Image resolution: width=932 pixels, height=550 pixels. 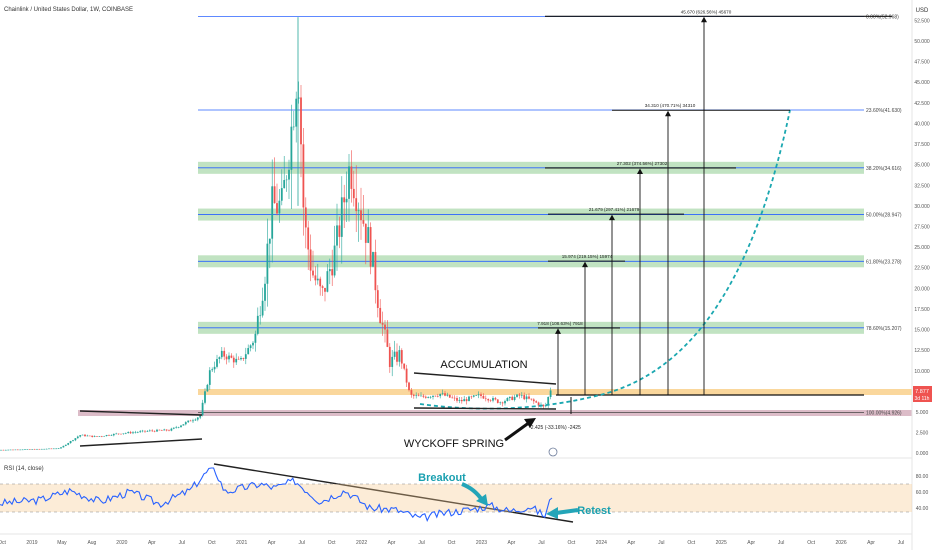 I want to click on wyckoff-spring-label: WYCKOFF SPRING, so click(x=454, y=444).